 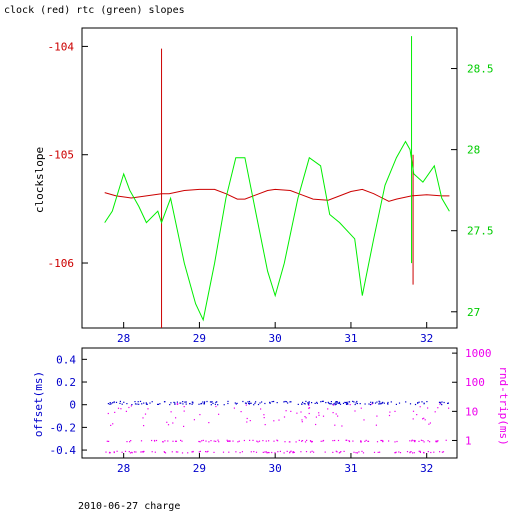 I want to click on top-y2-tick-label: 28, so click(x=473, y=150).